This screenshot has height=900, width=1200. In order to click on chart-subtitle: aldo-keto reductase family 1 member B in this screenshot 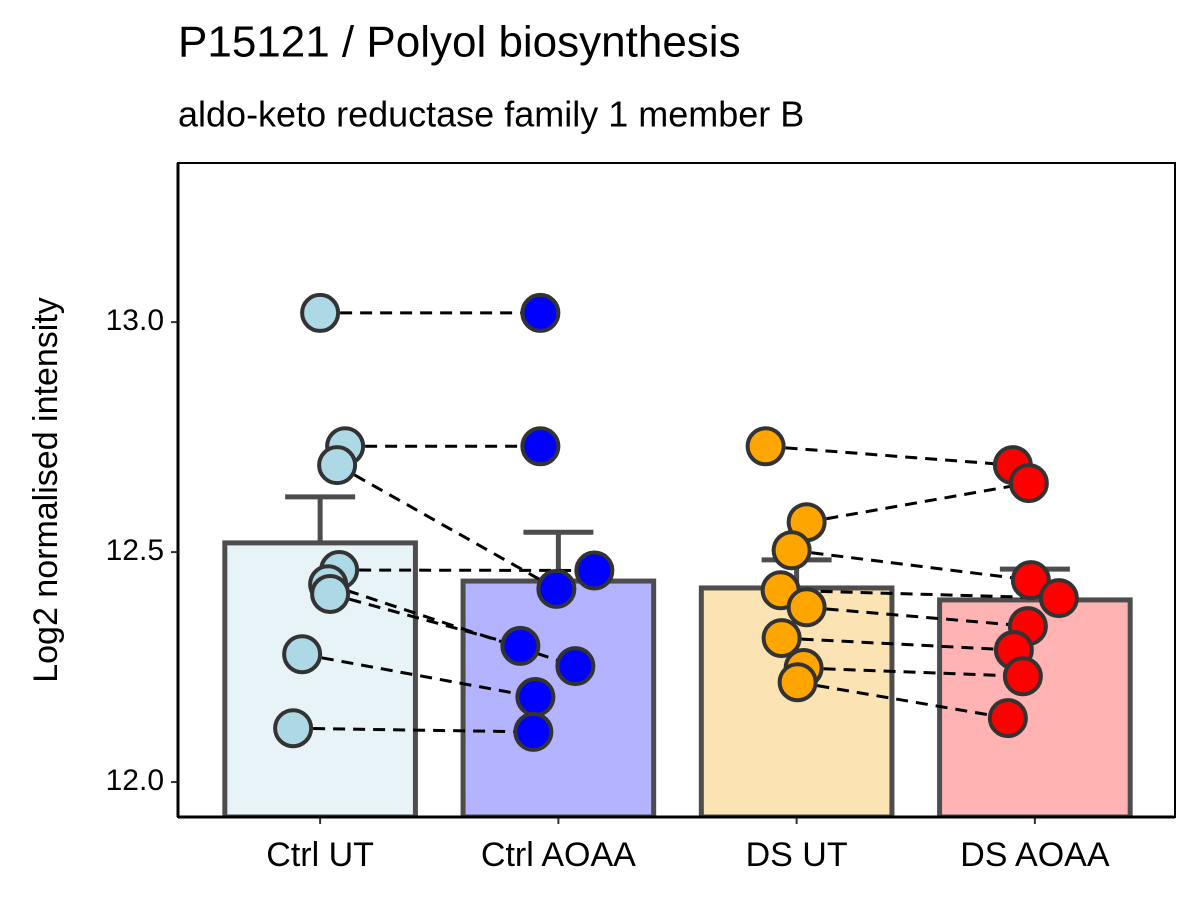, I will do `click(491, 114)`.